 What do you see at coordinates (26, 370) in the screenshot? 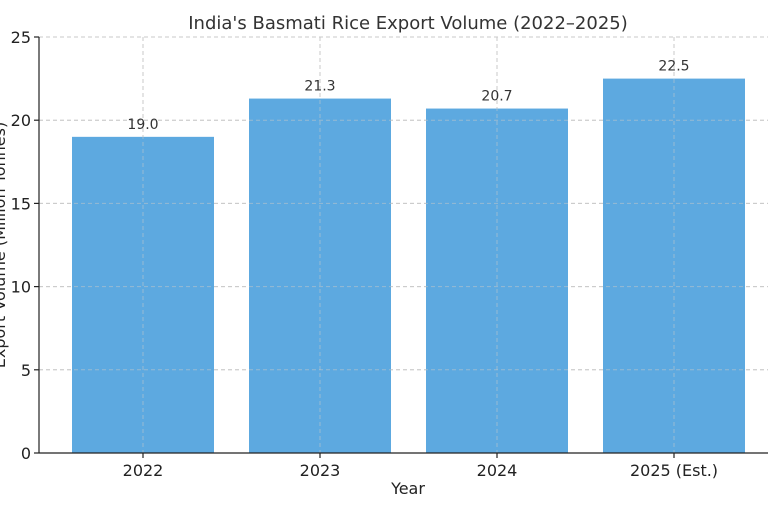
I see `y-tick-label-1: 5` at bounding box center [26, 370].